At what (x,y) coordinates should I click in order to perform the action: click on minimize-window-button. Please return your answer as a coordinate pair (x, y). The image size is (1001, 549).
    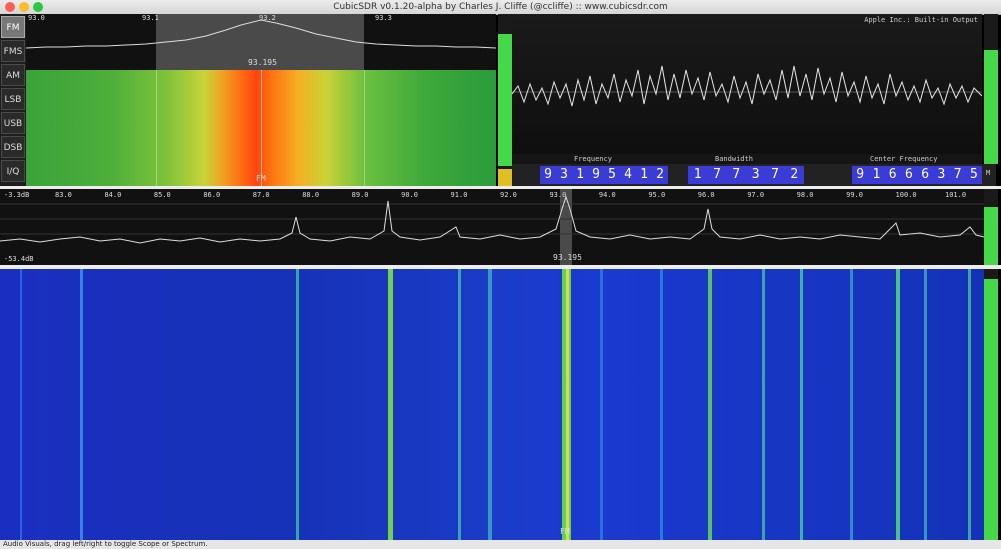
    Looking at the image, I should click on (24, 7).